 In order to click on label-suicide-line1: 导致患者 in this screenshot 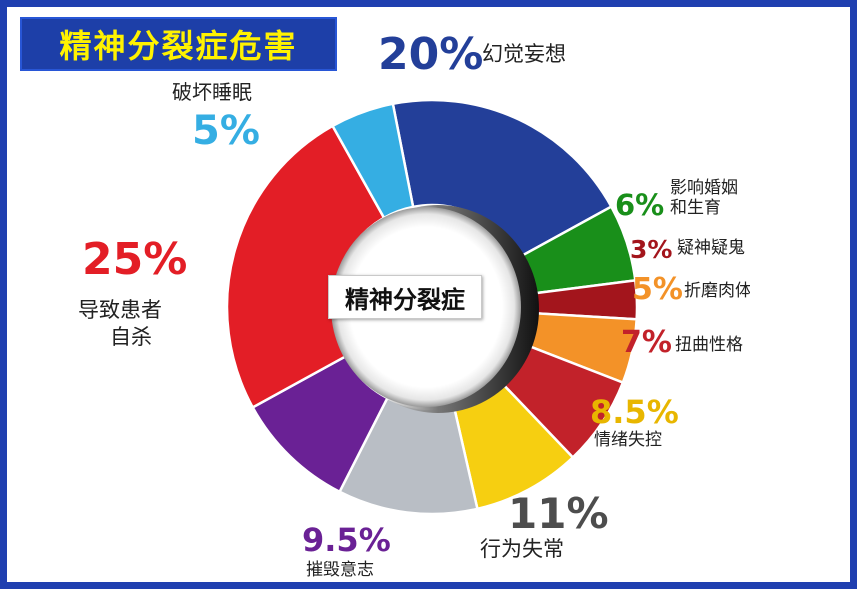, I will do `click(120, 310)`.